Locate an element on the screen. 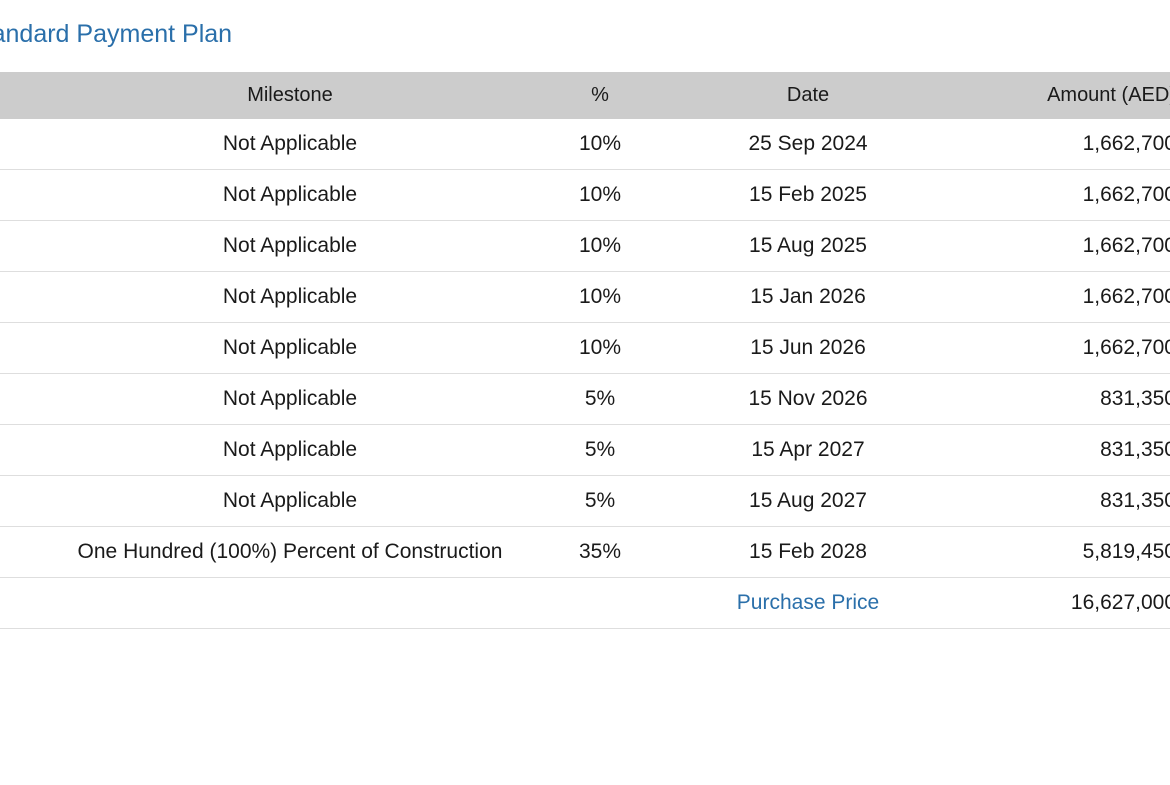 Image resolution: width=1170 pixels, height=785 pixels. cell-percent: 35% is located at coordinates (600, 551).